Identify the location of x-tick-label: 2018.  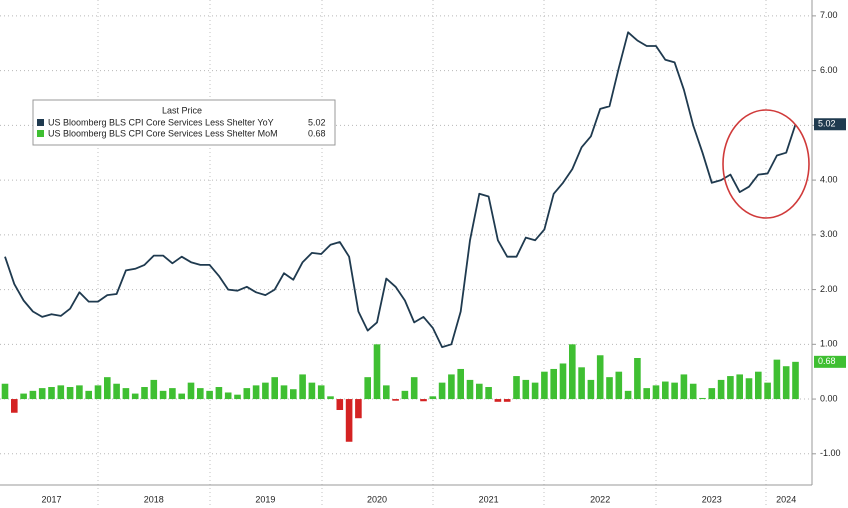
(154, 499).